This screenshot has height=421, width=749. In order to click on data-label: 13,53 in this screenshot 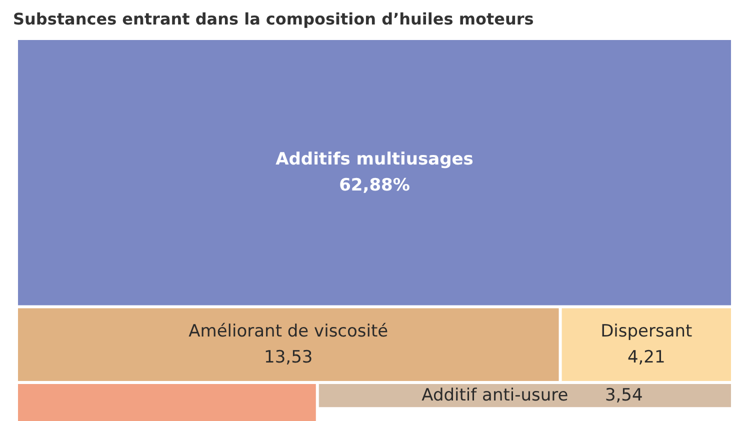, I will do `click(288, 358)`.